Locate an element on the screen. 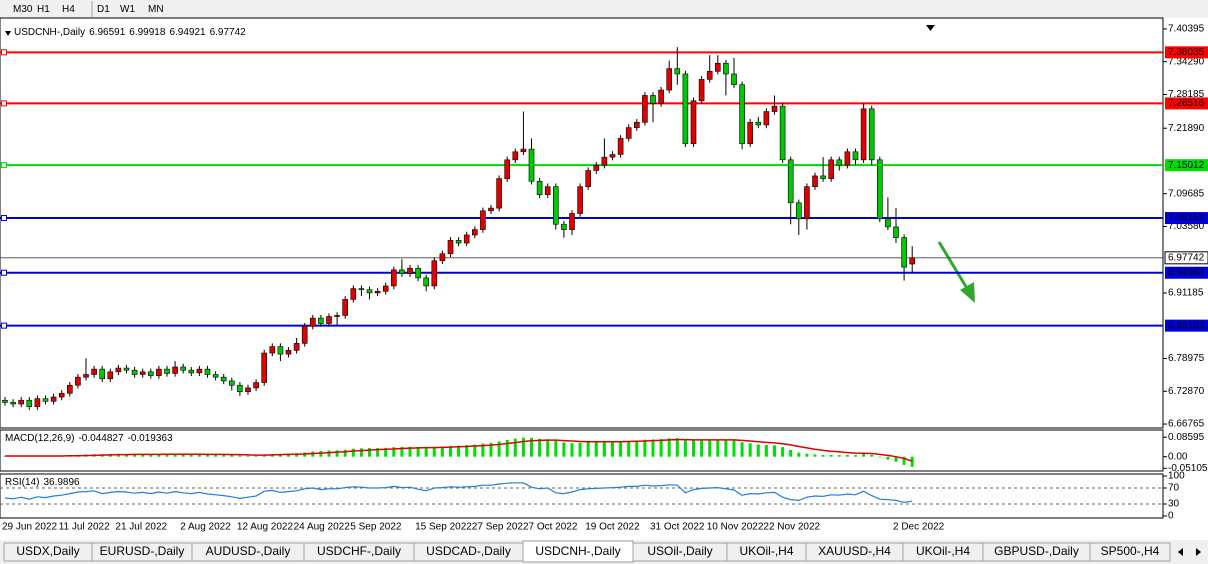 The width and height of the screenshot is (1208, 564). symbol-tab: AUDUSD-,Daily is located at coordinates (248, 552).